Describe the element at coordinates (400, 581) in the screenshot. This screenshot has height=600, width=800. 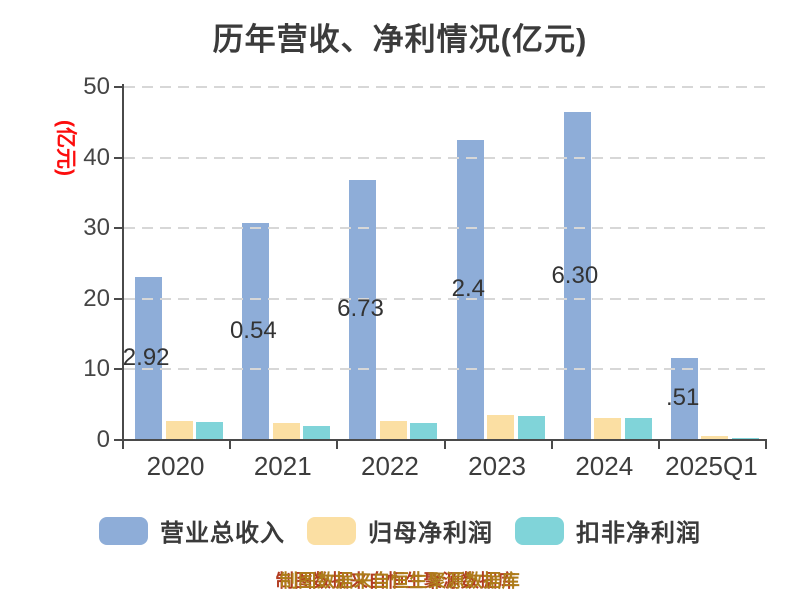
I see `data-source-note: 制图数据来自恒生聚源数据库` at that location.